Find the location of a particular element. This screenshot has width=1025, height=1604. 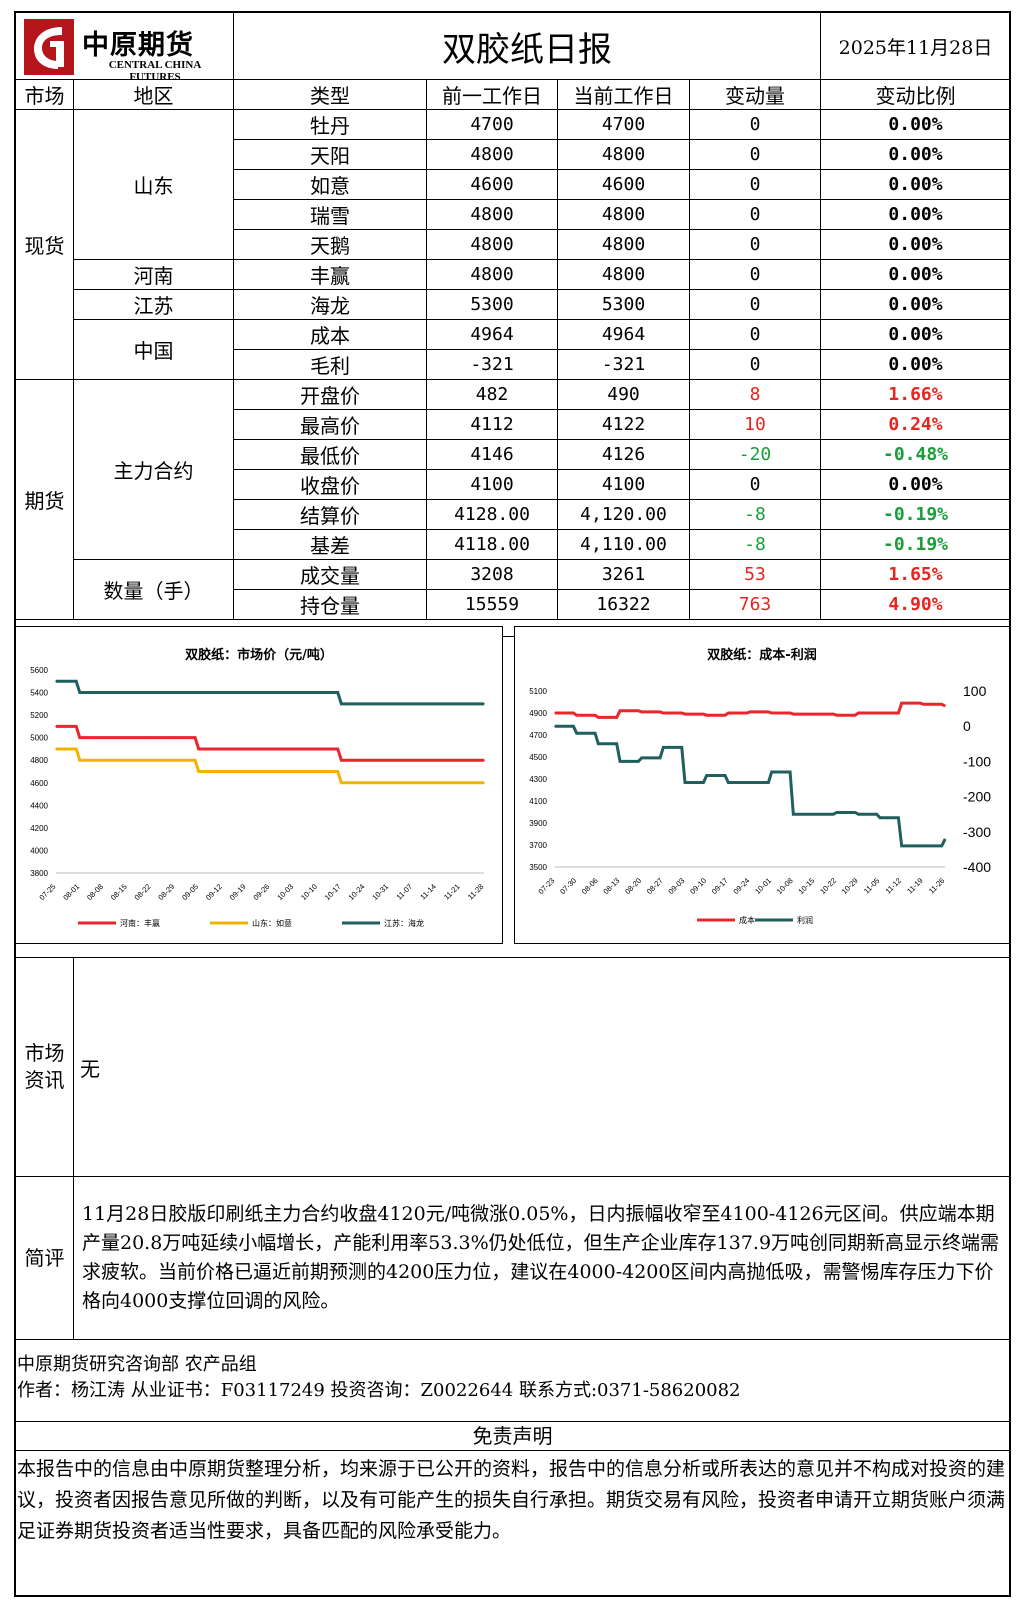

company-logo: 中原期货 CENTRAL CHINA FUTURES is located at coordinates (125, 51).